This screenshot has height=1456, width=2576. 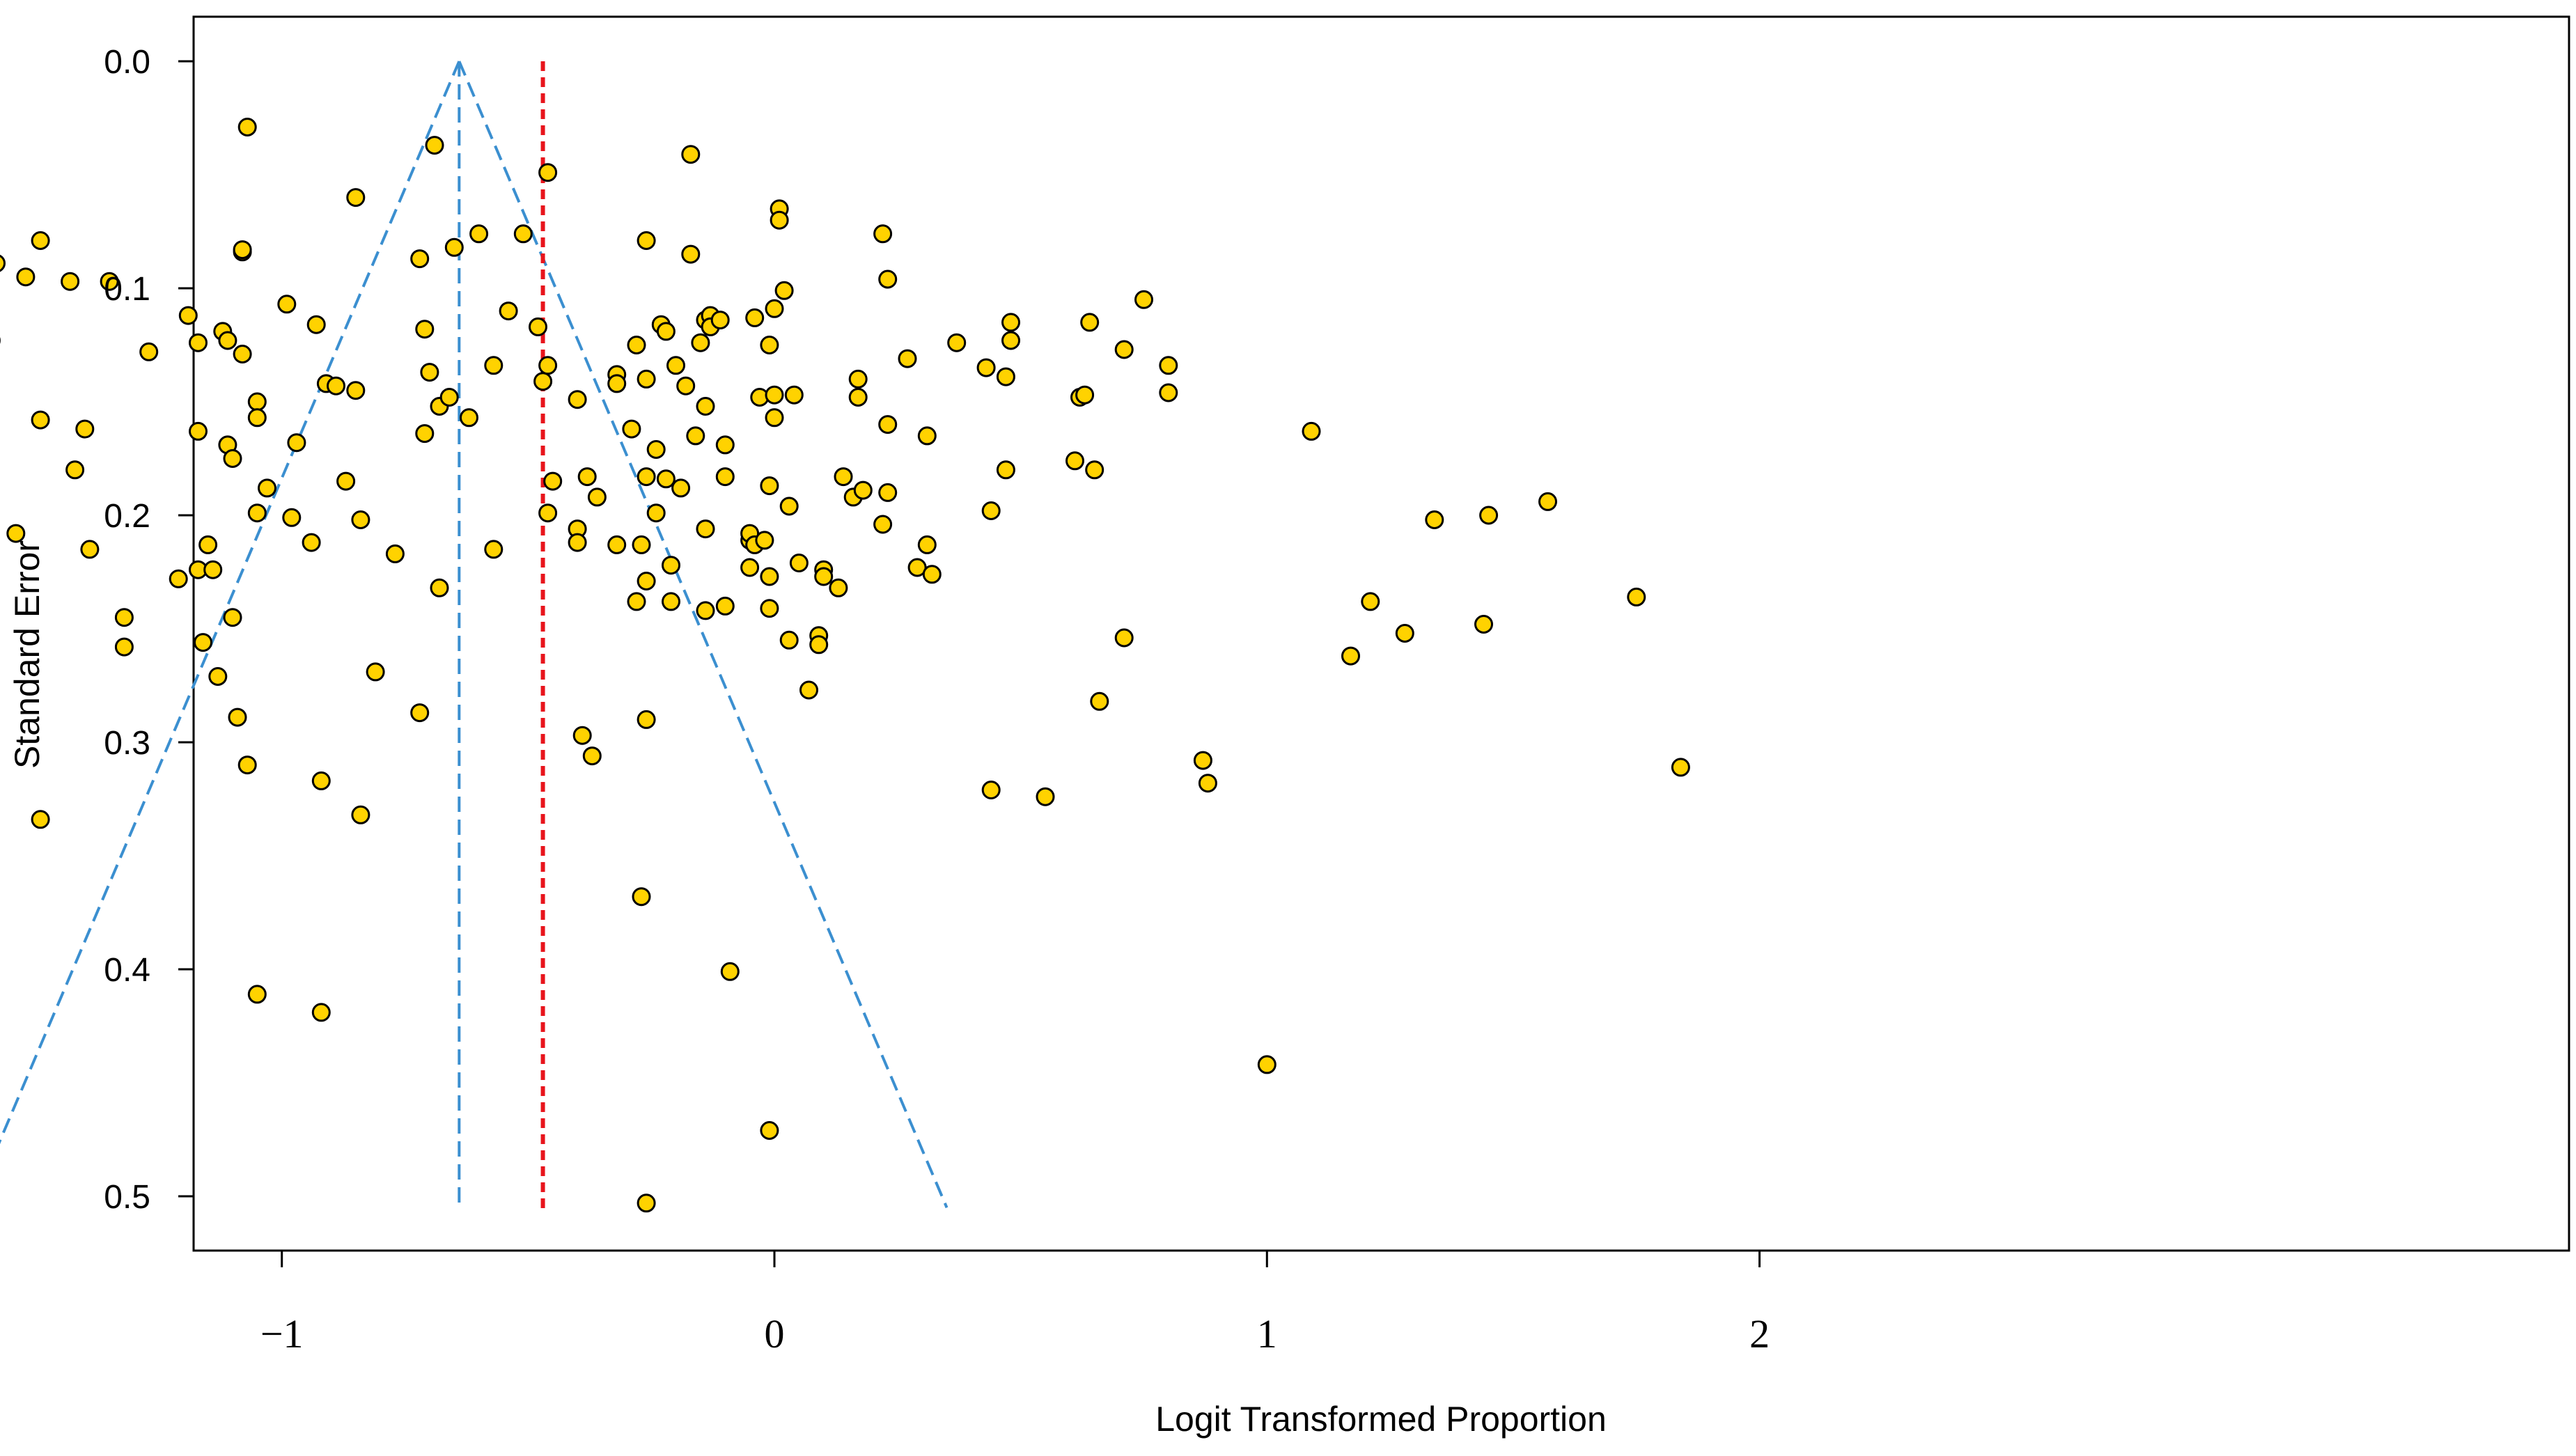 What do you see at coordinates (775, 1333) in the screenshot?
I see `x-tick-label: 0` at bounding box center [775, 1333].